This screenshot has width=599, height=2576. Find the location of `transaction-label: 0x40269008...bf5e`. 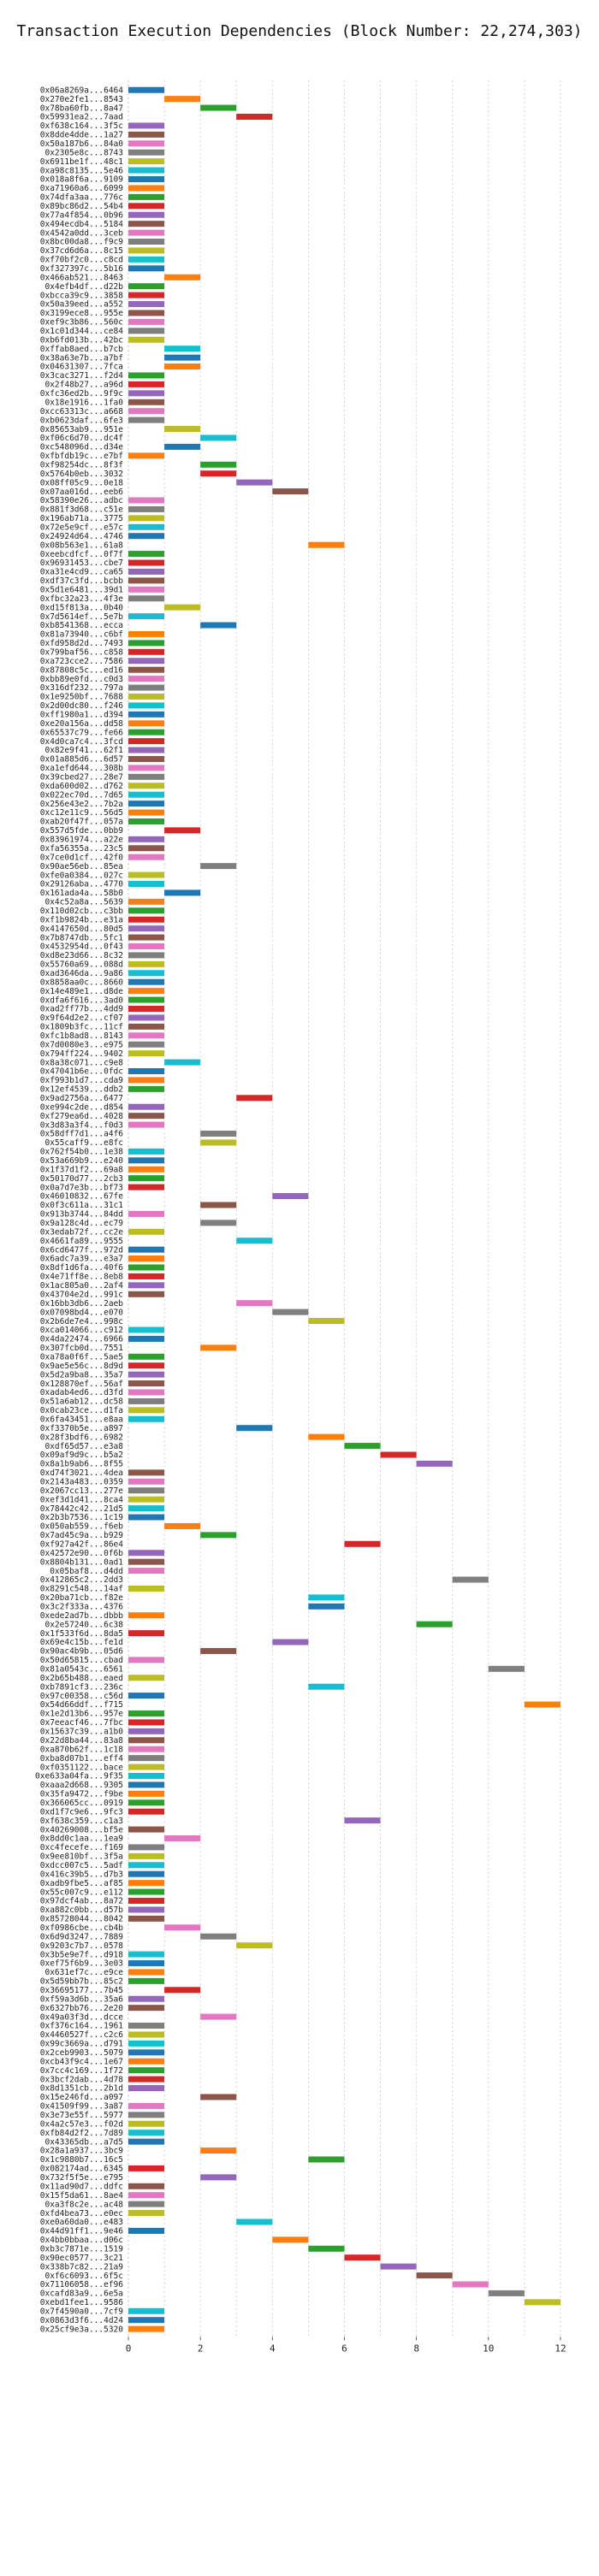

transaction-label: 0x40269008...bf5e is located at coordinates (82, 1830).